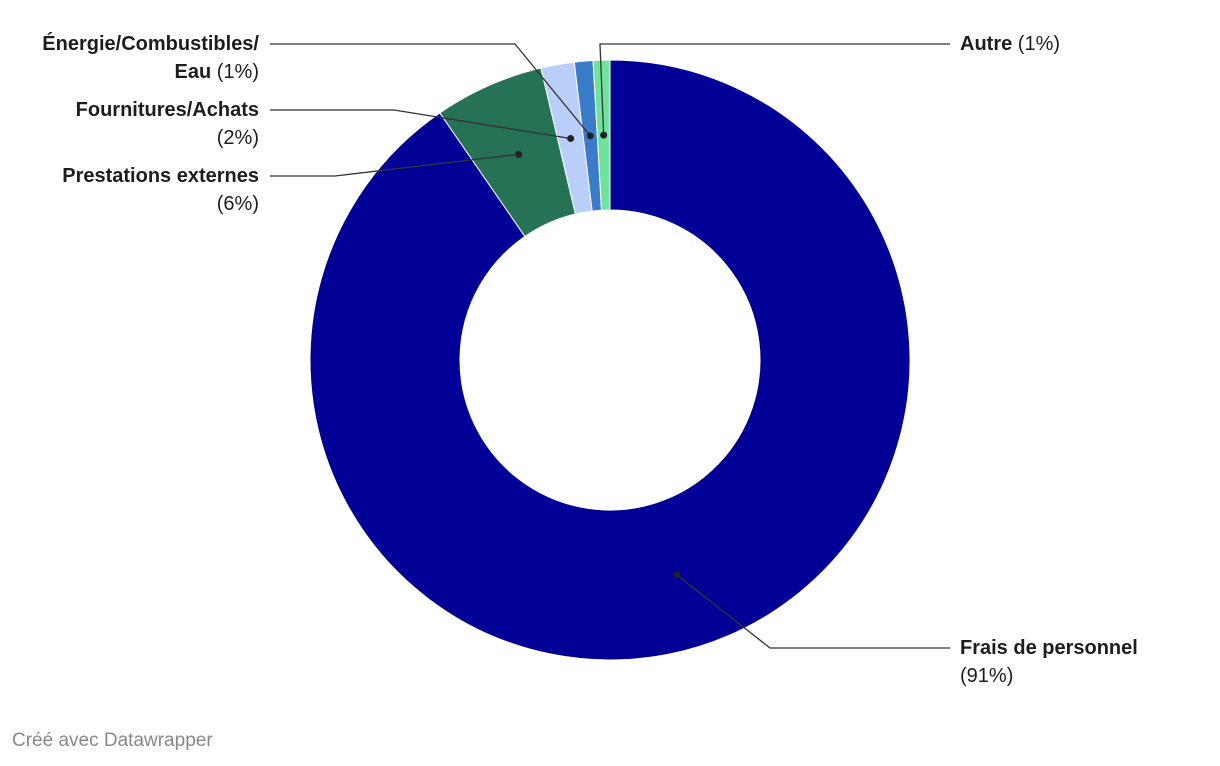 The image size is (1220, 766). I want to click on label-autre: Autre (1%), so click(1010, 44).